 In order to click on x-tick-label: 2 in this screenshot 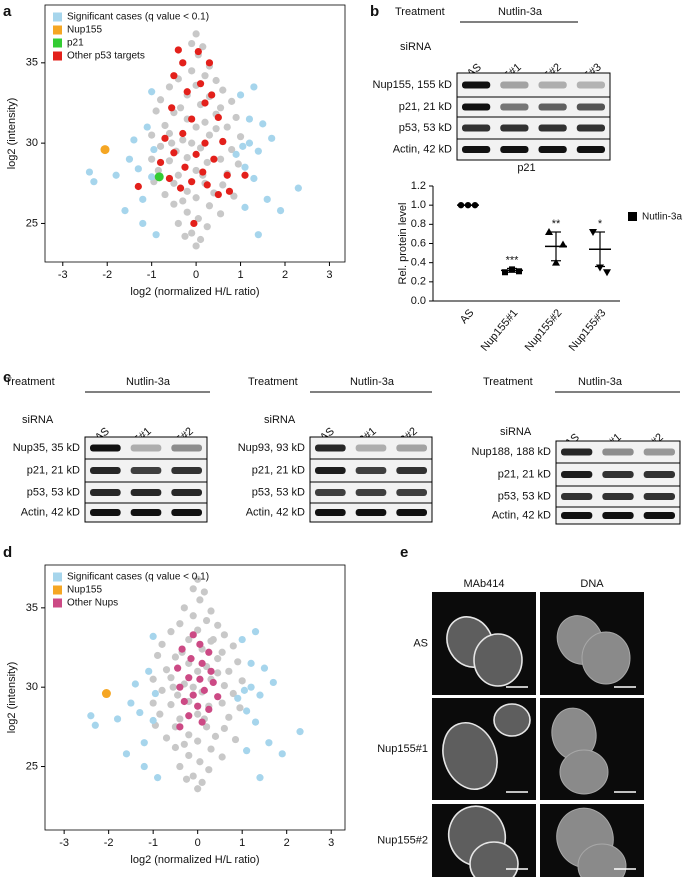, I will do `click(285, 275)`.